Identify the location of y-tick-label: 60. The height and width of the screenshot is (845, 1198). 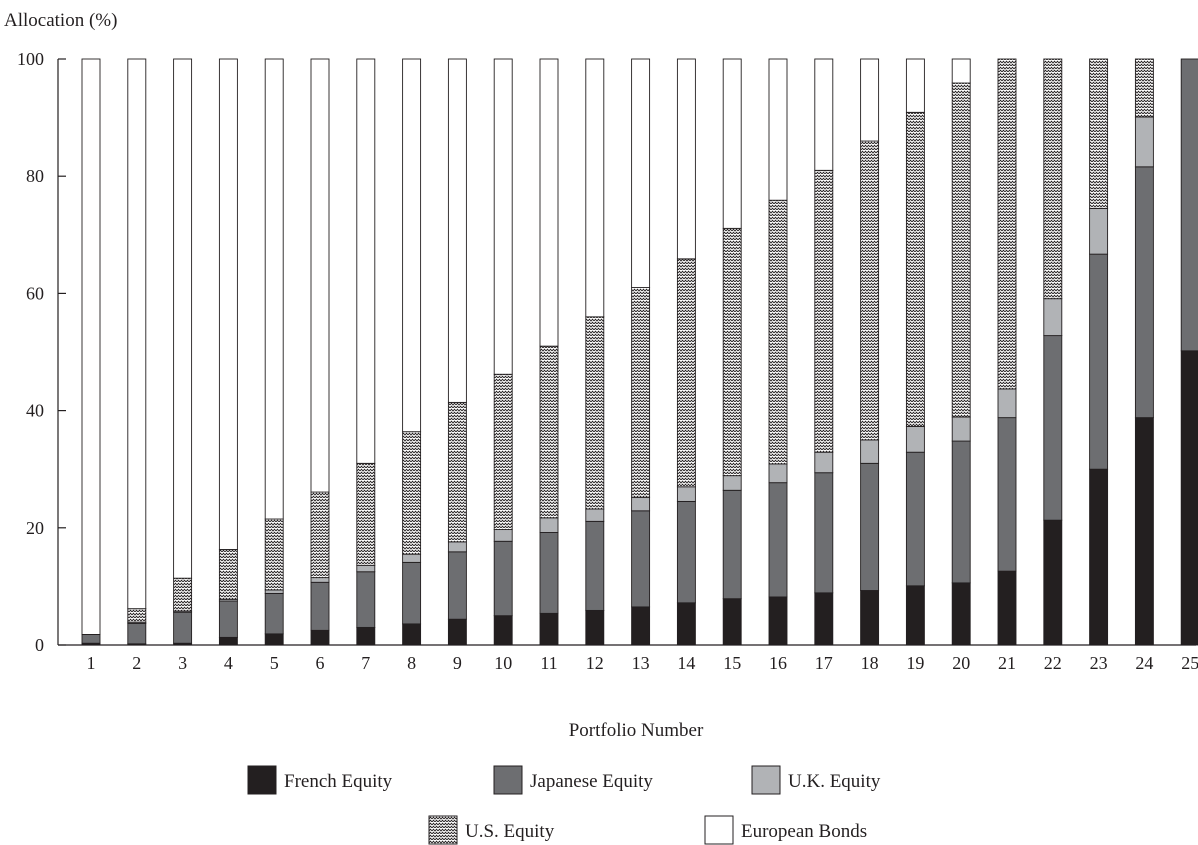
(35, 293).